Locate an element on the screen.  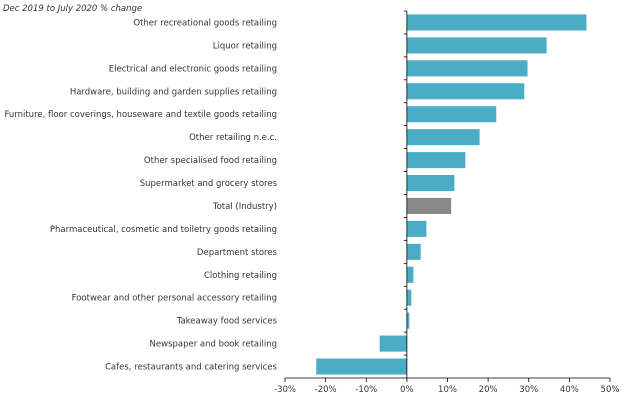
x-tick-label: 30% is located at coordinates (528, 390).